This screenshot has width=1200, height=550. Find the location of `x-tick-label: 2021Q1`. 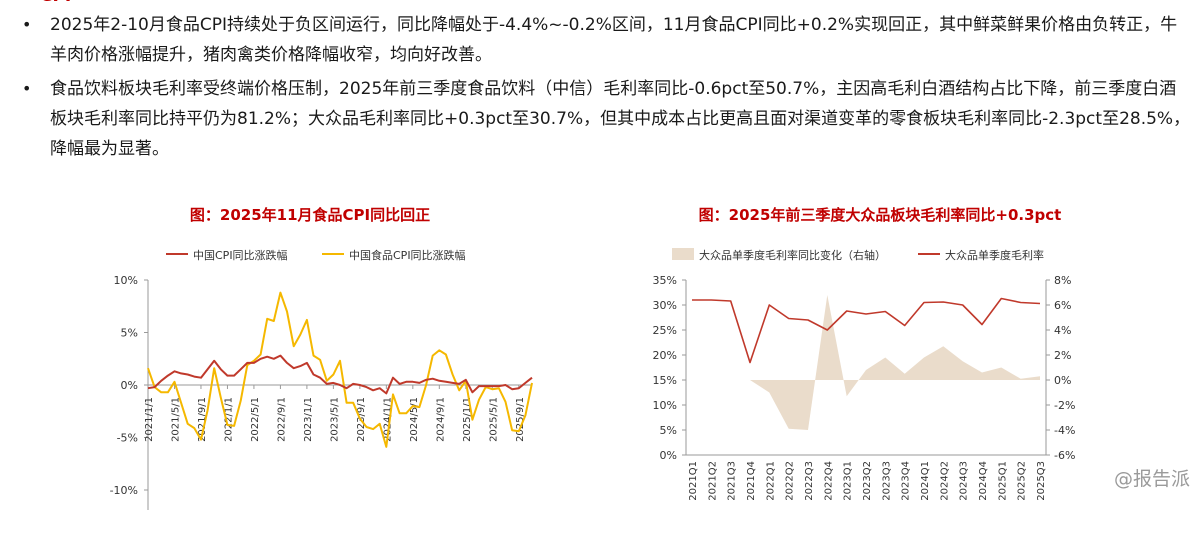

x-tick-label: 2021Q1 is located at coordinates (693, 481).